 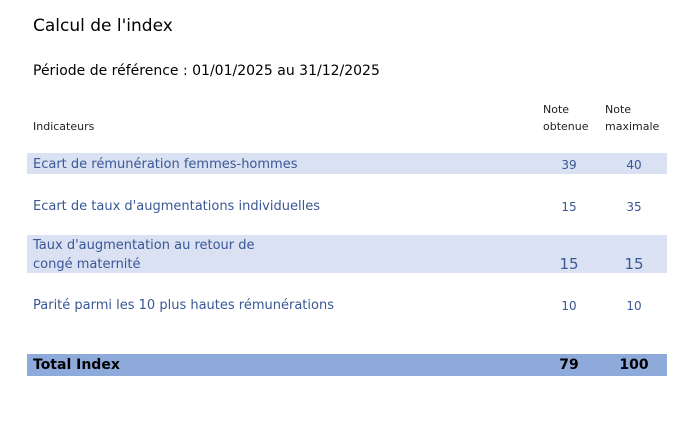 What do you see at coordinates (566, 118) in the screenshot?
I see `header-obtained: Note obtenue` at bounding box center [566, 118].